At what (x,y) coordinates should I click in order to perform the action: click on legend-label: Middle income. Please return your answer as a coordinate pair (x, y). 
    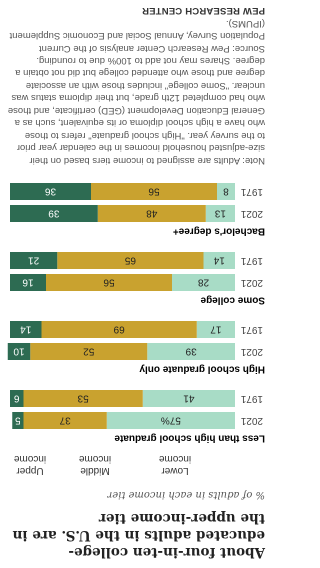
    Looking at the image, I should click on (95, 464).